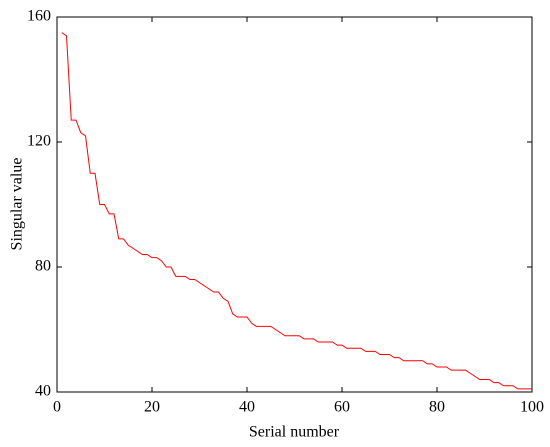  I want to click on y-tick-label: 80, so click(43, 266).